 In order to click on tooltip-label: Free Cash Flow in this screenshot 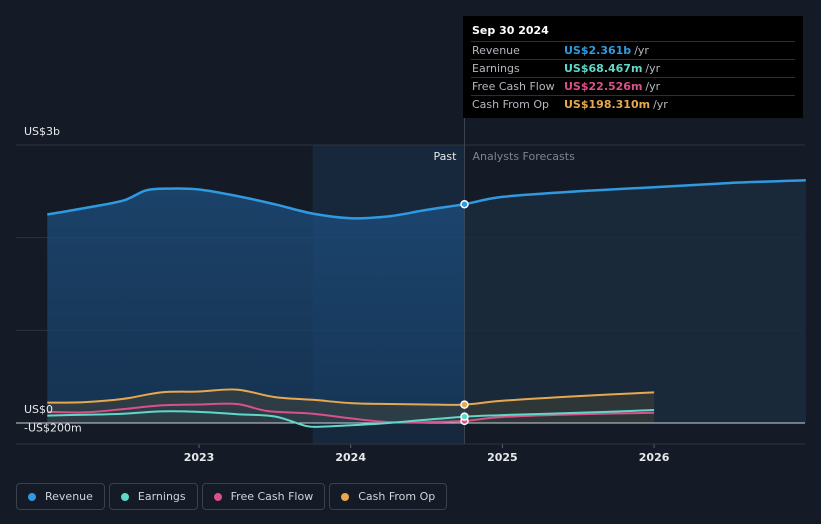, I will do `click(513, 86)`.